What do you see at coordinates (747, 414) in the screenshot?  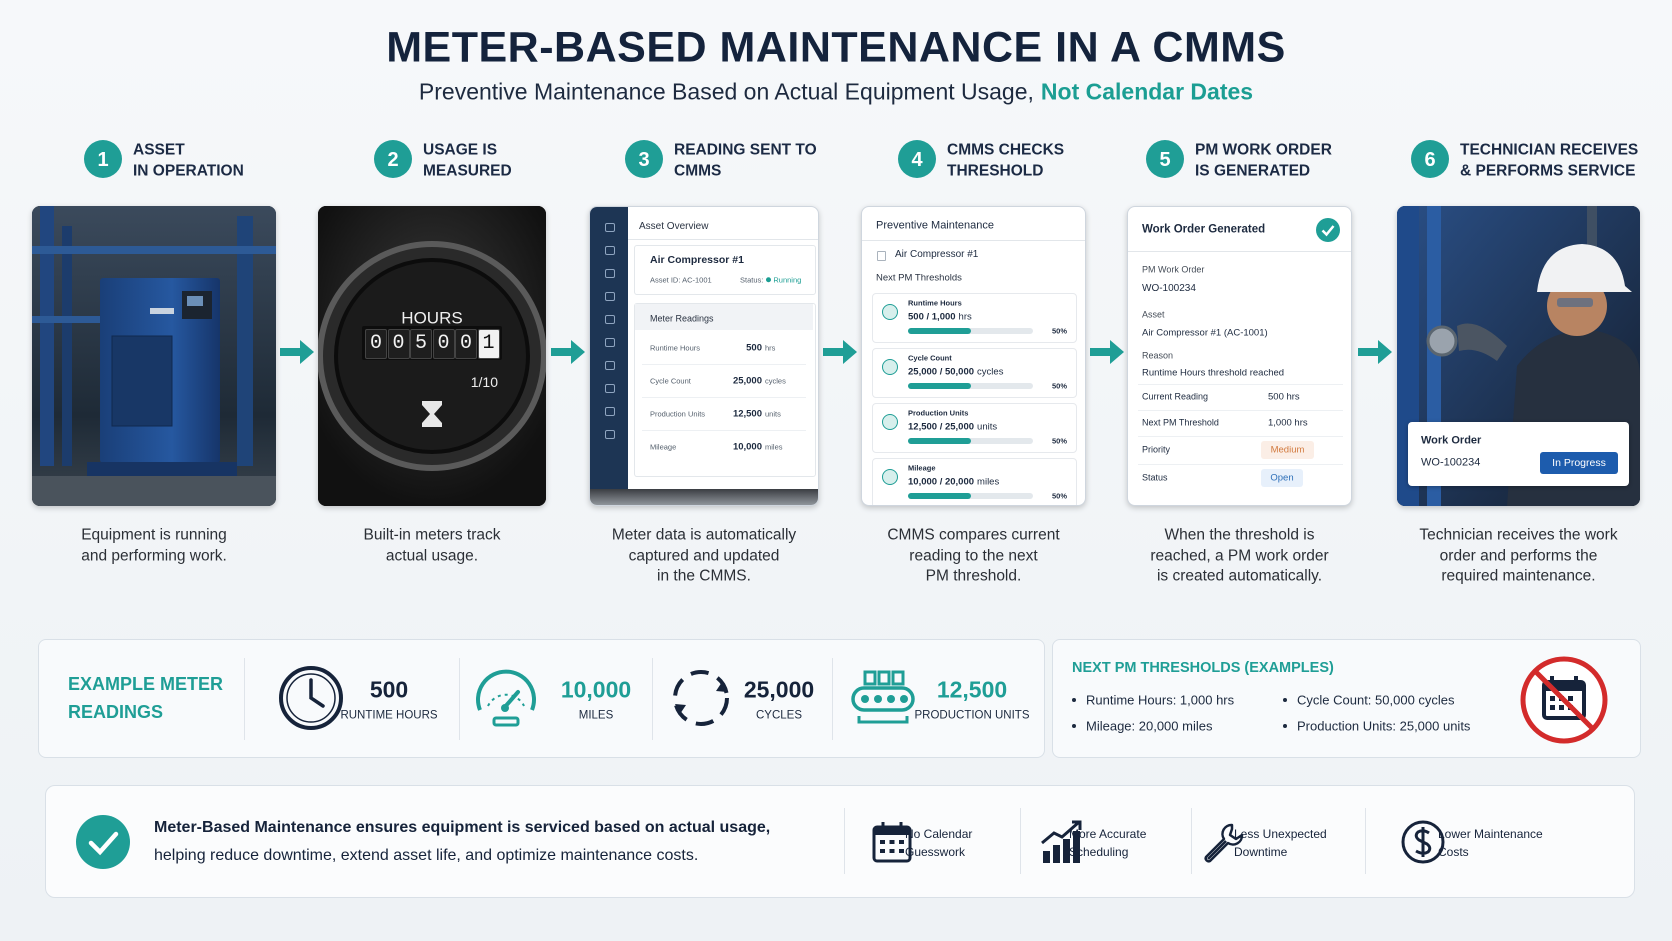 I see `reading-value: 12,500` at bounding box center [747, 414].